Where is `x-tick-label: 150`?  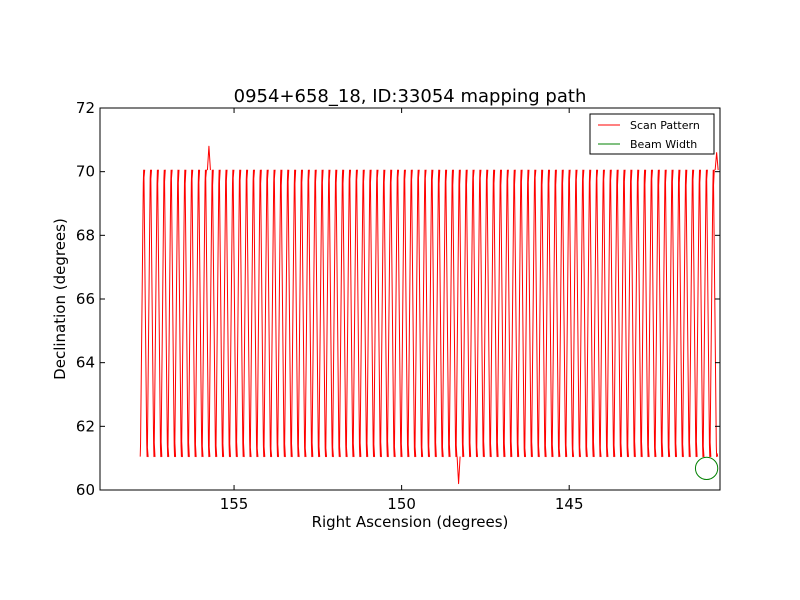
x-tick-label: 150 is located at coordinates (401, 504).